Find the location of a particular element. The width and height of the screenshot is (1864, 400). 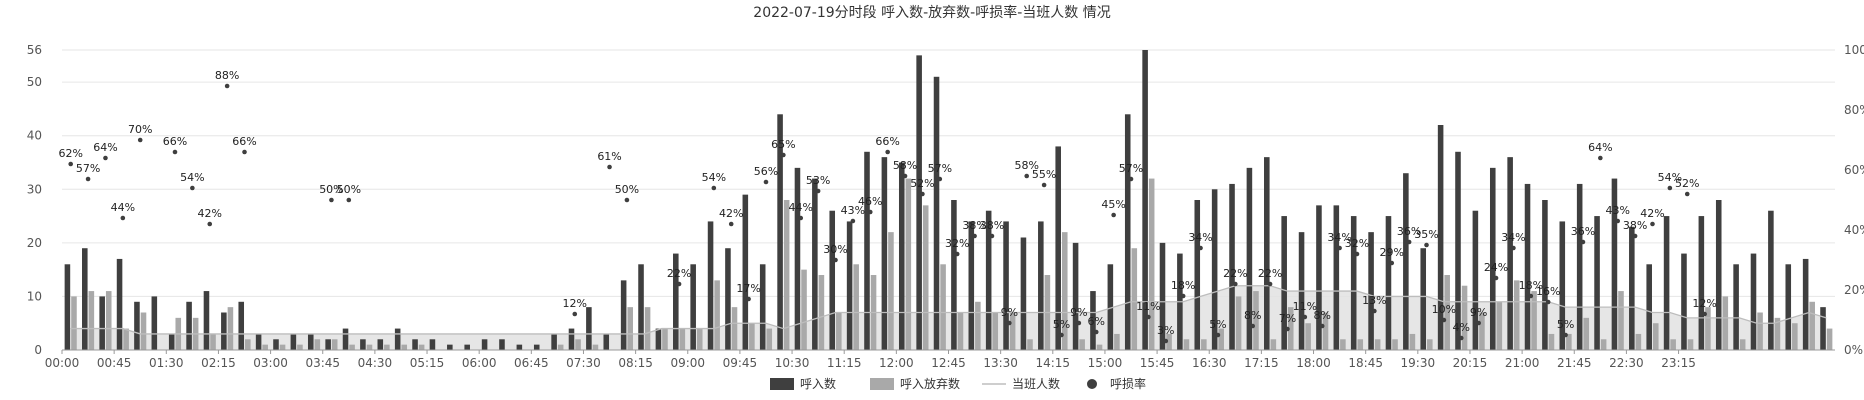

loss-rate-label: 22% is located at coordinates (1270, 273).